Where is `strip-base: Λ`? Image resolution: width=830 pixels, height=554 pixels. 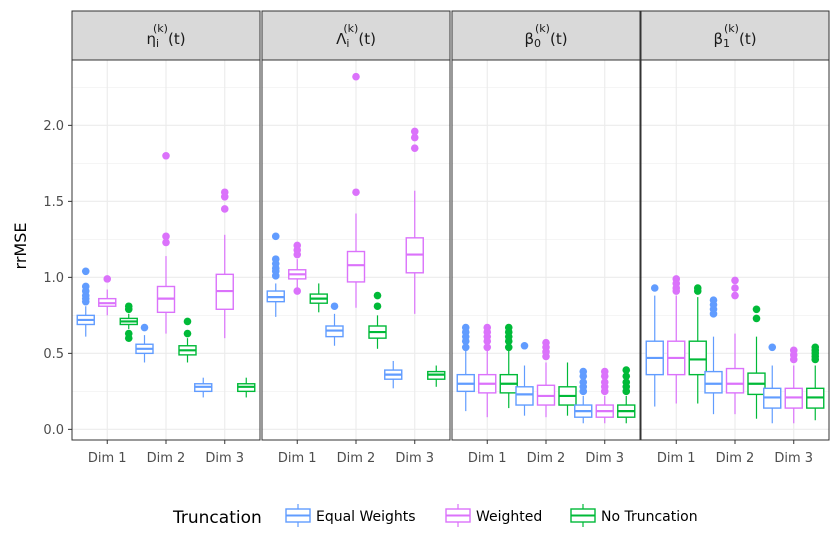
strip-base: Λ is located at coordinates (341, 39).